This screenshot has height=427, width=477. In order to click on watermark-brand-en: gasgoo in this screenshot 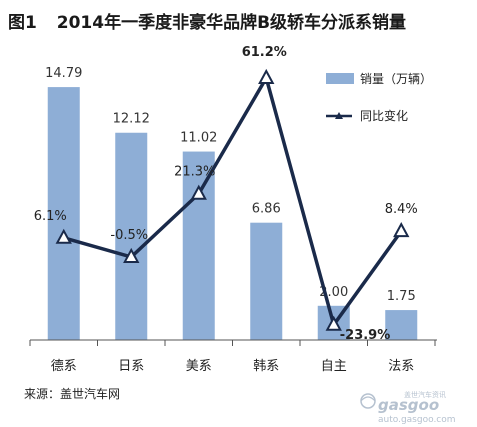, I will do `click(408, 405)`.